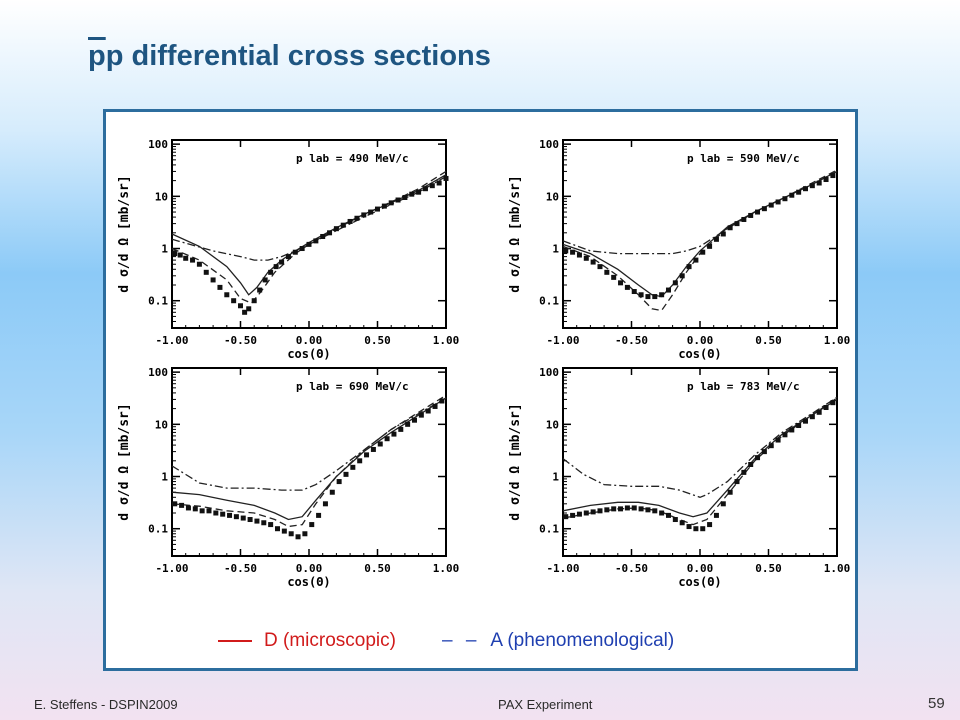 The height and width of the screenshot is (720, 960). What do you see at coordinates (562, 568) in the screenshot?
I see `x-tick-label: -1.00` at bounding box center [562, 568].